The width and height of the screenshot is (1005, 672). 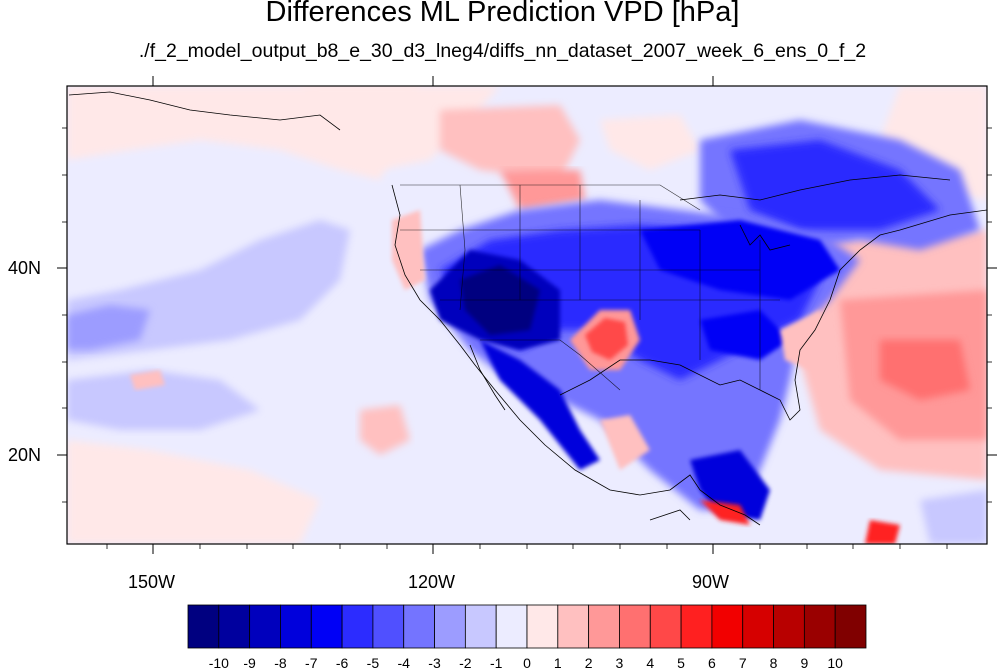 What do you see at coordinates (249, 663) in the screenshot?
I see `colorbar-label: -9` at bounding box center [249, 663].